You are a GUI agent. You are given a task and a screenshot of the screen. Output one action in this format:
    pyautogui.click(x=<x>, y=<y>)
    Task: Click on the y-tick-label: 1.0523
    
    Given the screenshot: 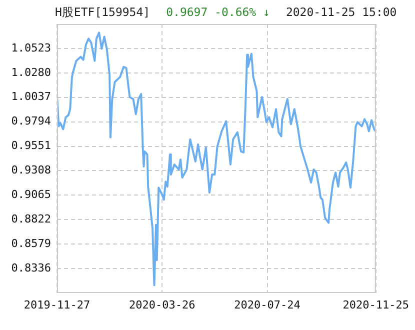 What is the action you would take?
    pyautogui.click(x=31, y=47)
    